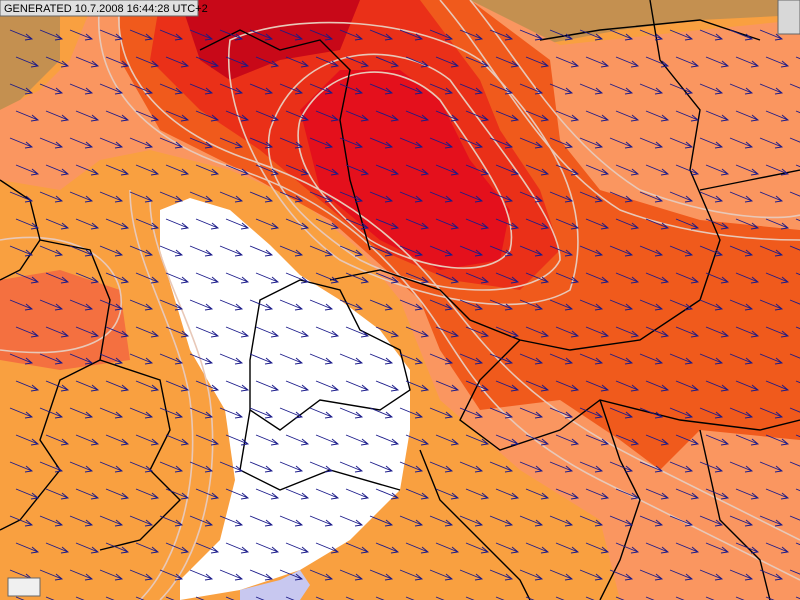  Describe the element at coordinates (24, 587) in the screenshot. I see `legend-icon` at that location.